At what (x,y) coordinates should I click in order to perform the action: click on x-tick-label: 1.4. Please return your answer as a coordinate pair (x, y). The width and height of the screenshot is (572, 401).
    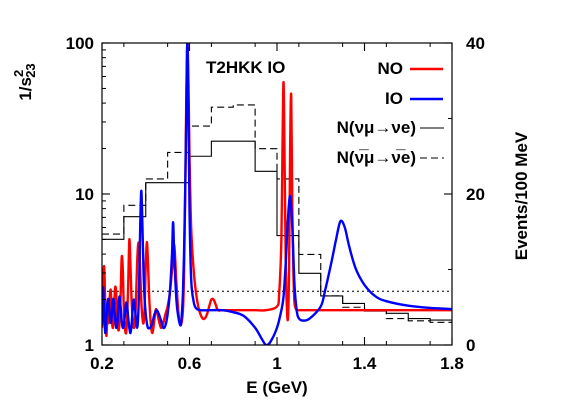
    Looking at the image, I should click on (365, 363).